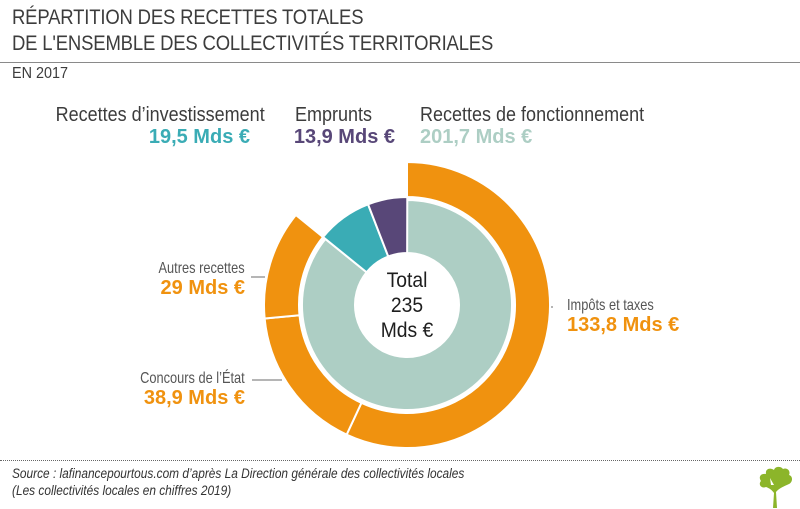 The image size is (800, 509). Describe the element at coordinates (407, 330) in the screenshot. I see `total-label-line3: Mds €` at that location.